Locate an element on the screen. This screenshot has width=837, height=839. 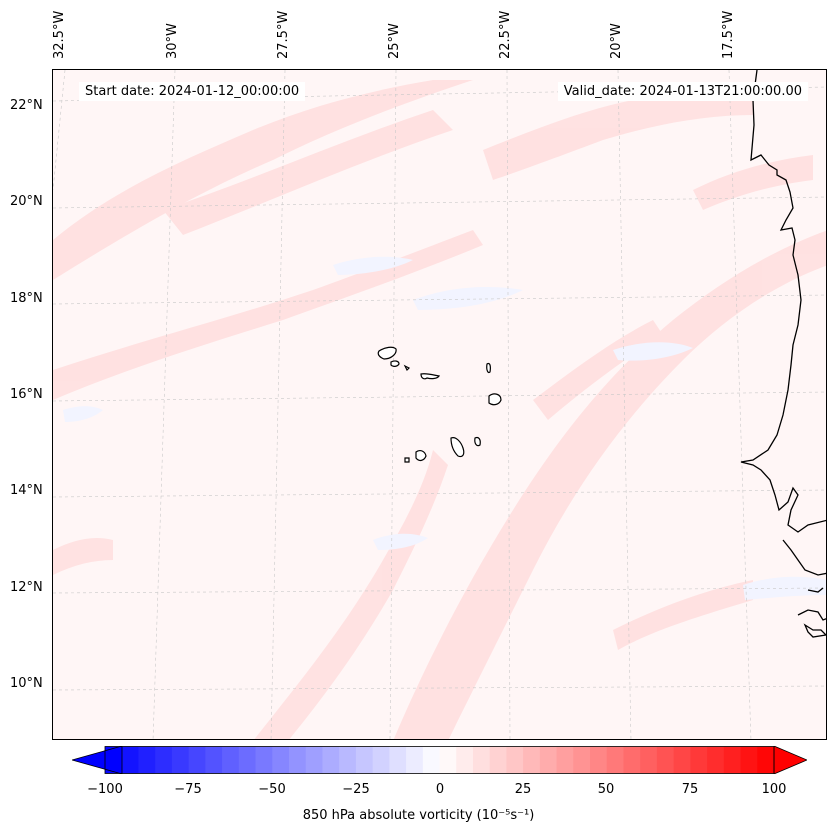
lat-label-14n: 14°N is located at coordinates (26, 490).